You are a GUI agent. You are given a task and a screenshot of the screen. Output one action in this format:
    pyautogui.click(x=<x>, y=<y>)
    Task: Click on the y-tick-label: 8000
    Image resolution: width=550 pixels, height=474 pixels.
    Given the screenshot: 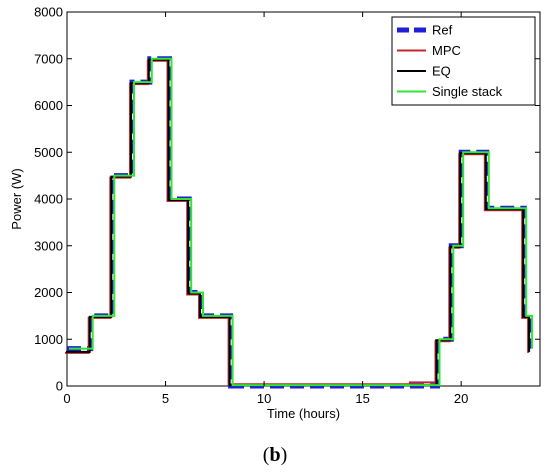 What is the action you would take?
    pyautogui.click(x=48, y=12)
    